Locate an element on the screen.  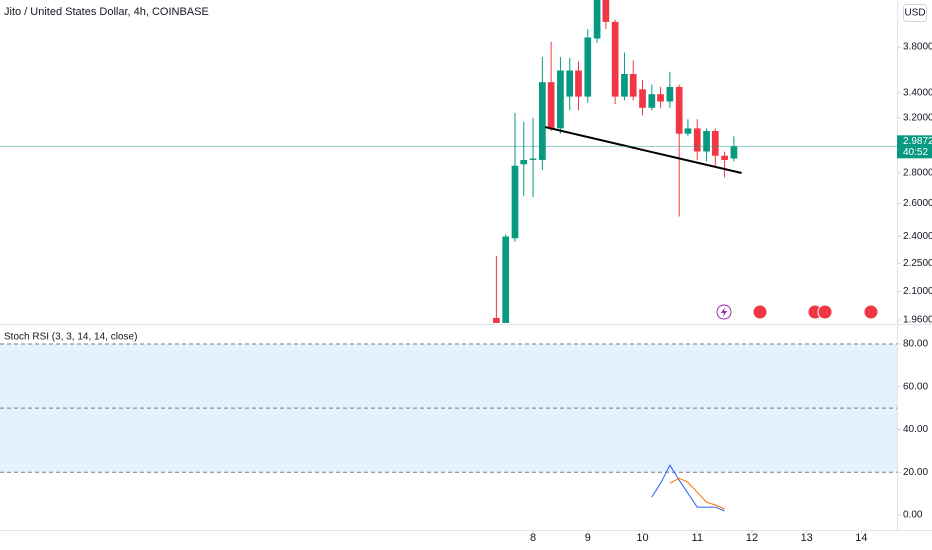
y-tick-label: 2.2500 is located at coordinates (917, 263).